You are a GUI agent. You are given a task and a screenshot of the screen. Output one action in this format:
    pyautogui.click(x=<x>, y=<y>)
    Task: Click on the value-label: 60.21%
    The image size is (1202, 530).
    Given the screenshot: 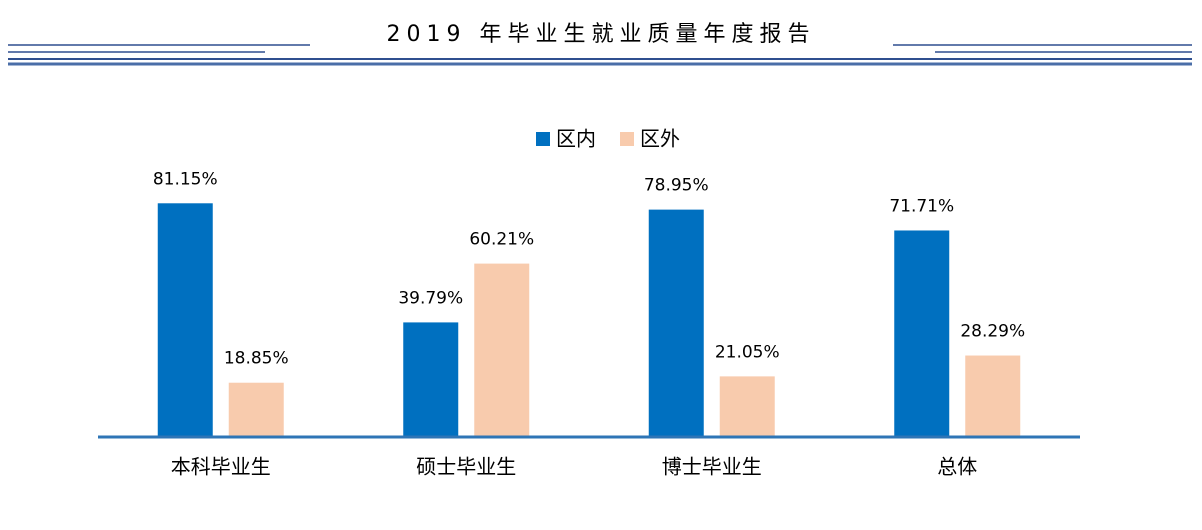 What is the action you would take?
    pyautogui.click(x=501, y=240)
    